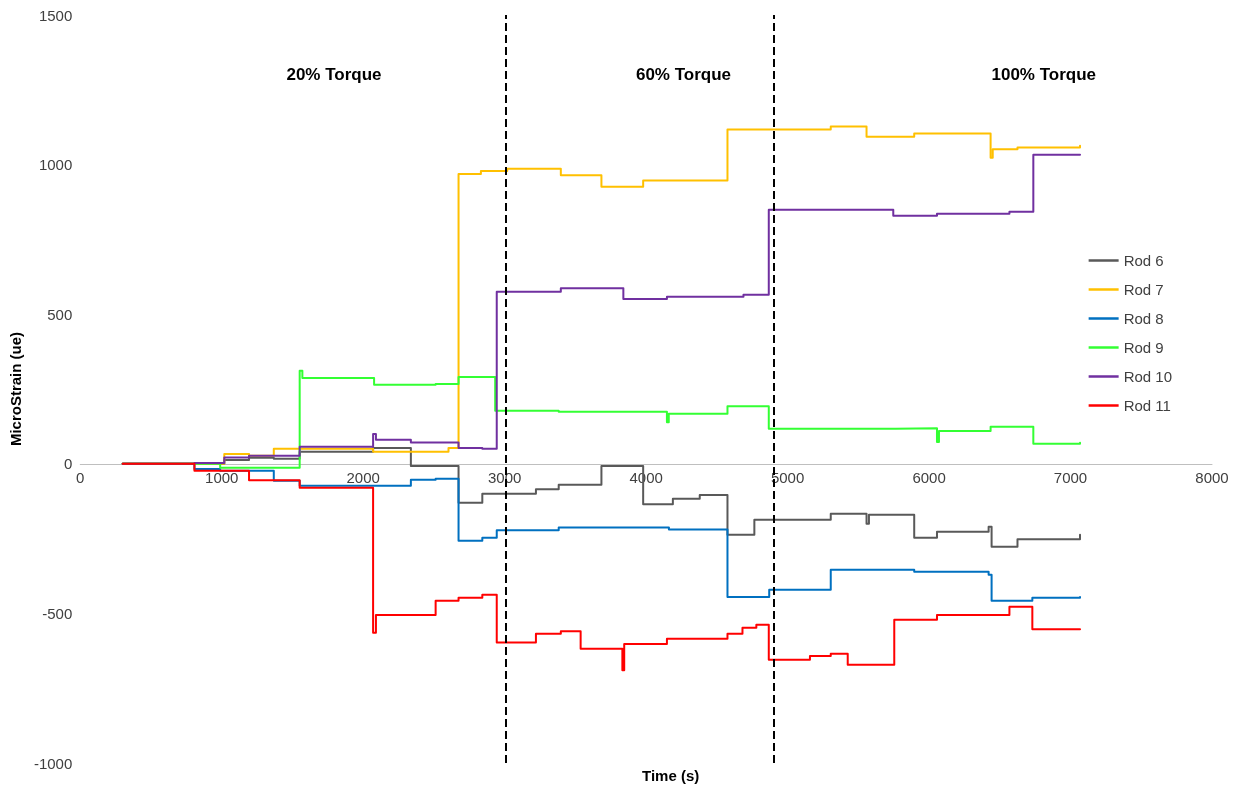  I want to click on legend-label: Rod 9, so click(1143, 347).